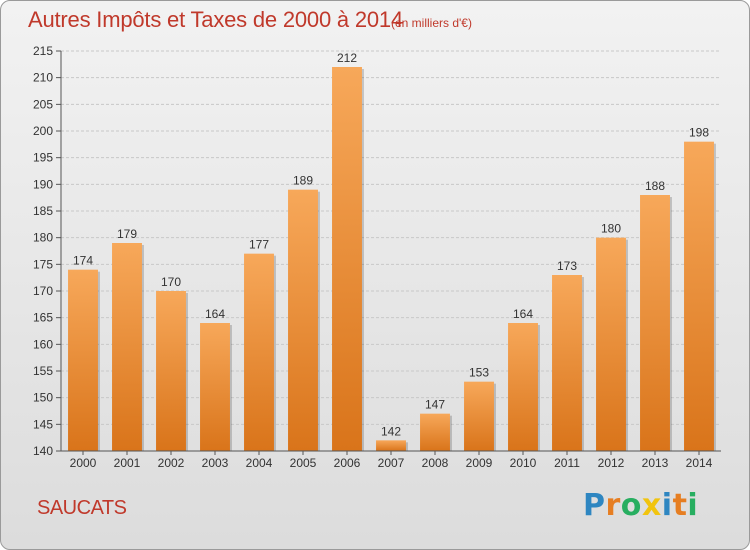 The height and width of the screenshot is (550, 750). I want to click on logo-letter: o, so click(631, 505).